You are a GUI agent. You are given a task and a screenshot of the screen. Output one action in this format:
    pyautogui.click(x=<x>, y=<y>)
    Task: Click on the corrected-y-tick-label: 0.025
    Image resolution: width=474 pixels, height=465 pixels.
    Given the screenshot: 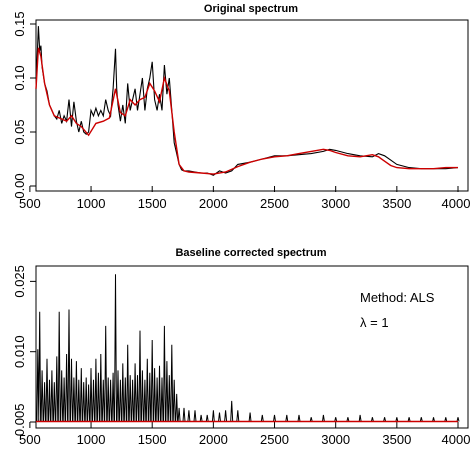 What is the action you would take?
    pyautogui.click(x=19, y=281)
    